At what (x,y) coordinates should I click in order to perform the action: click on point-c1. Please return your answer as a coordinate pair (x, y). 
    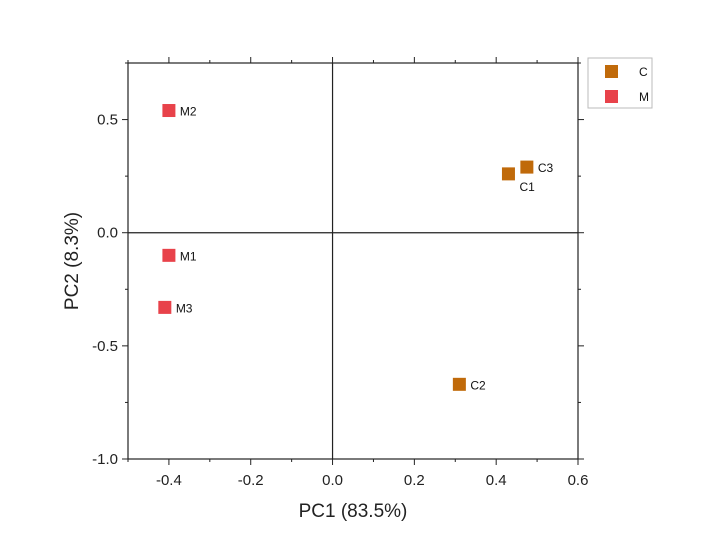
    Looking at the image, I should click on (508, 174).